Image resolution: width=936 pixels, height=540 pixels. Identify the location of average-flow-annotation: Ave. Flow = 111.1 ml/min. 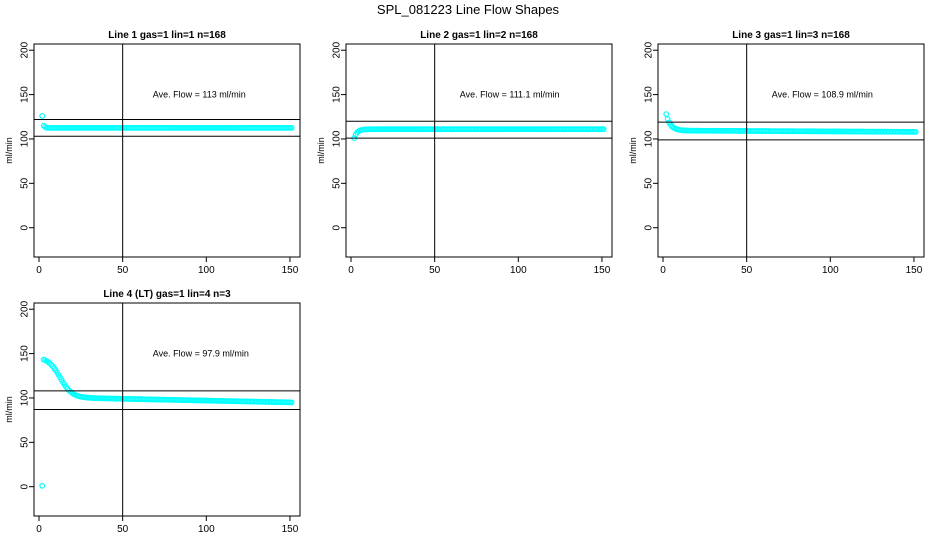
(510, 94).